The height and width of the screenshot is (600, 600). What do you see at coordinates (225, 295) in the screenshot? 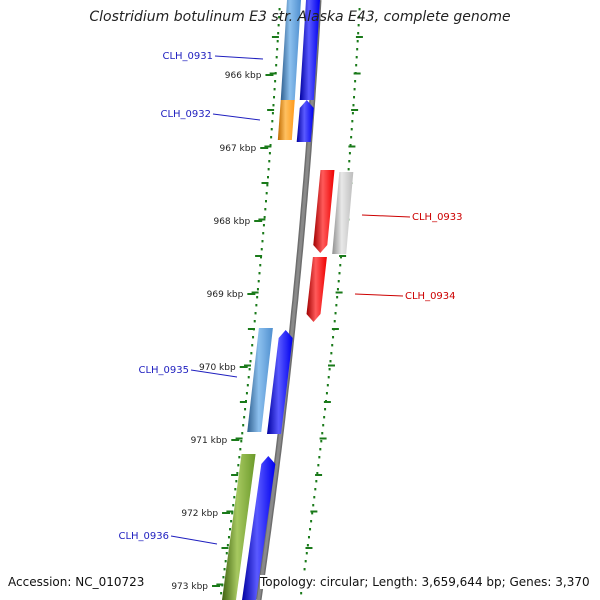
I see `kbp-tick-label: 969 kbp` at bounding box center [225, 295].